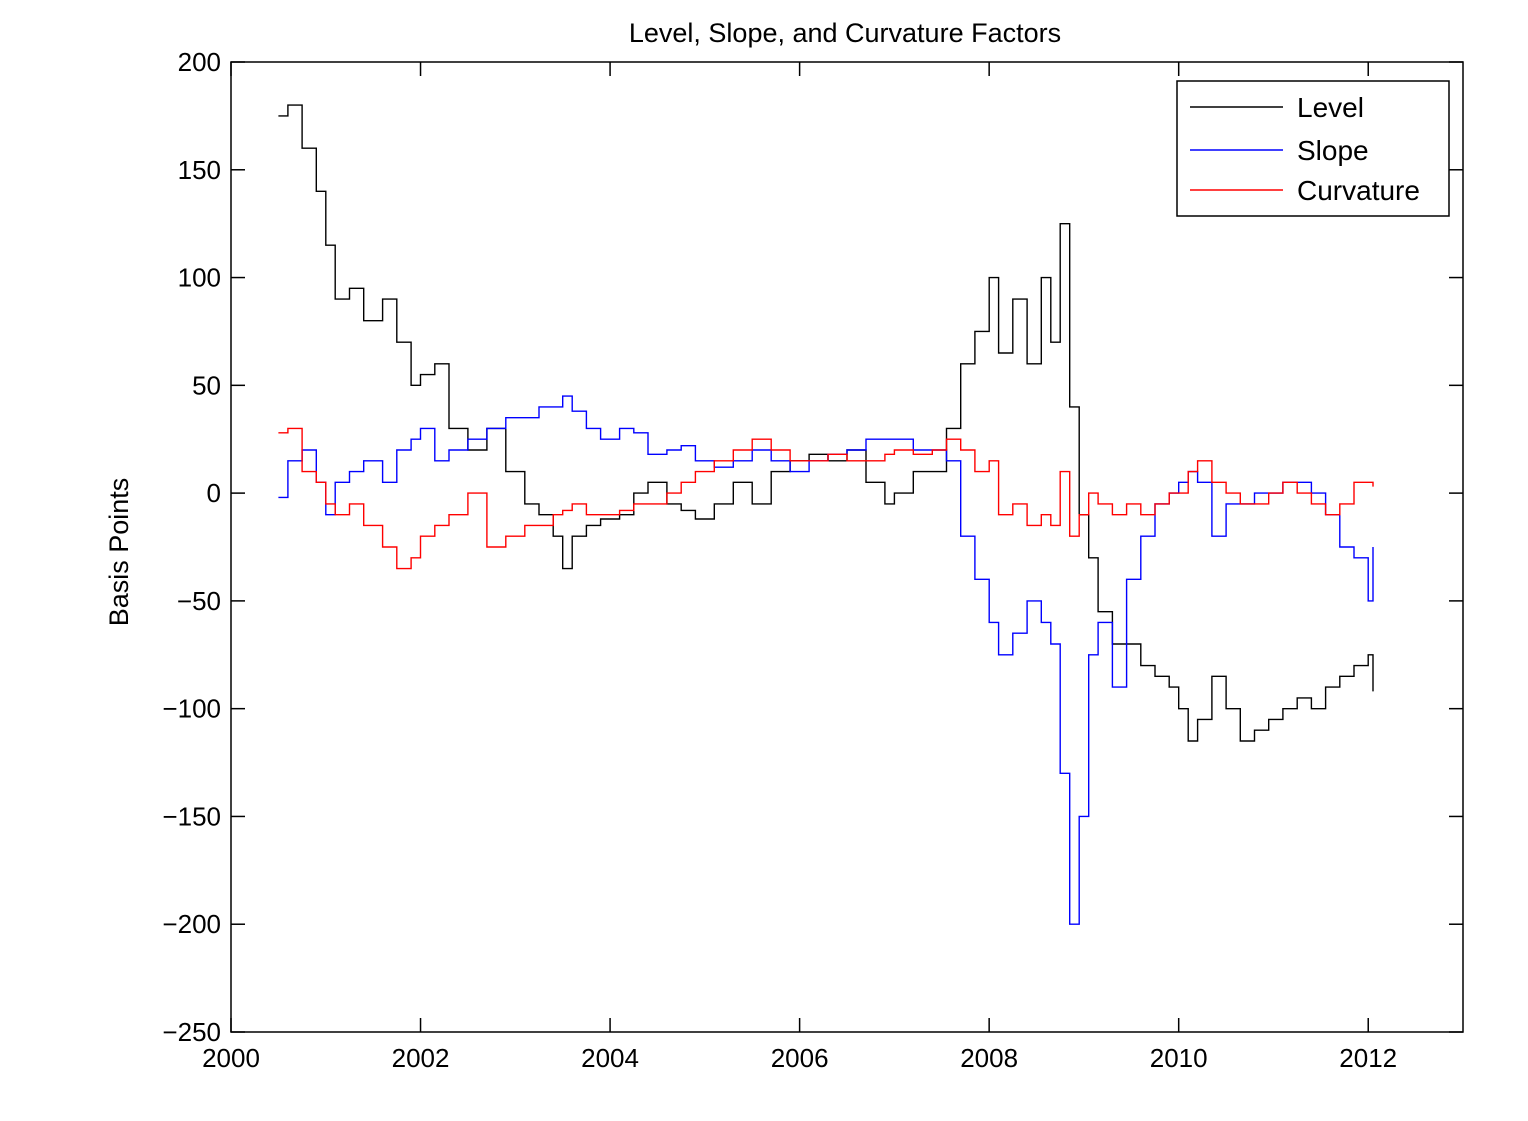  What do you see at coordinates (191, 924) in the screenshot?
I see `y-tick-label: −200` at bounding box center [191, 924].